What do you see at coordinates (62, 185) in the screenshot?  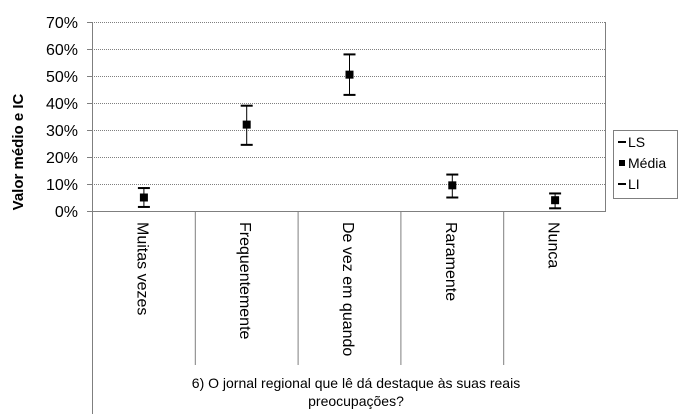 I see `y-tick-label: 10%` at bounding box center [62, 185].